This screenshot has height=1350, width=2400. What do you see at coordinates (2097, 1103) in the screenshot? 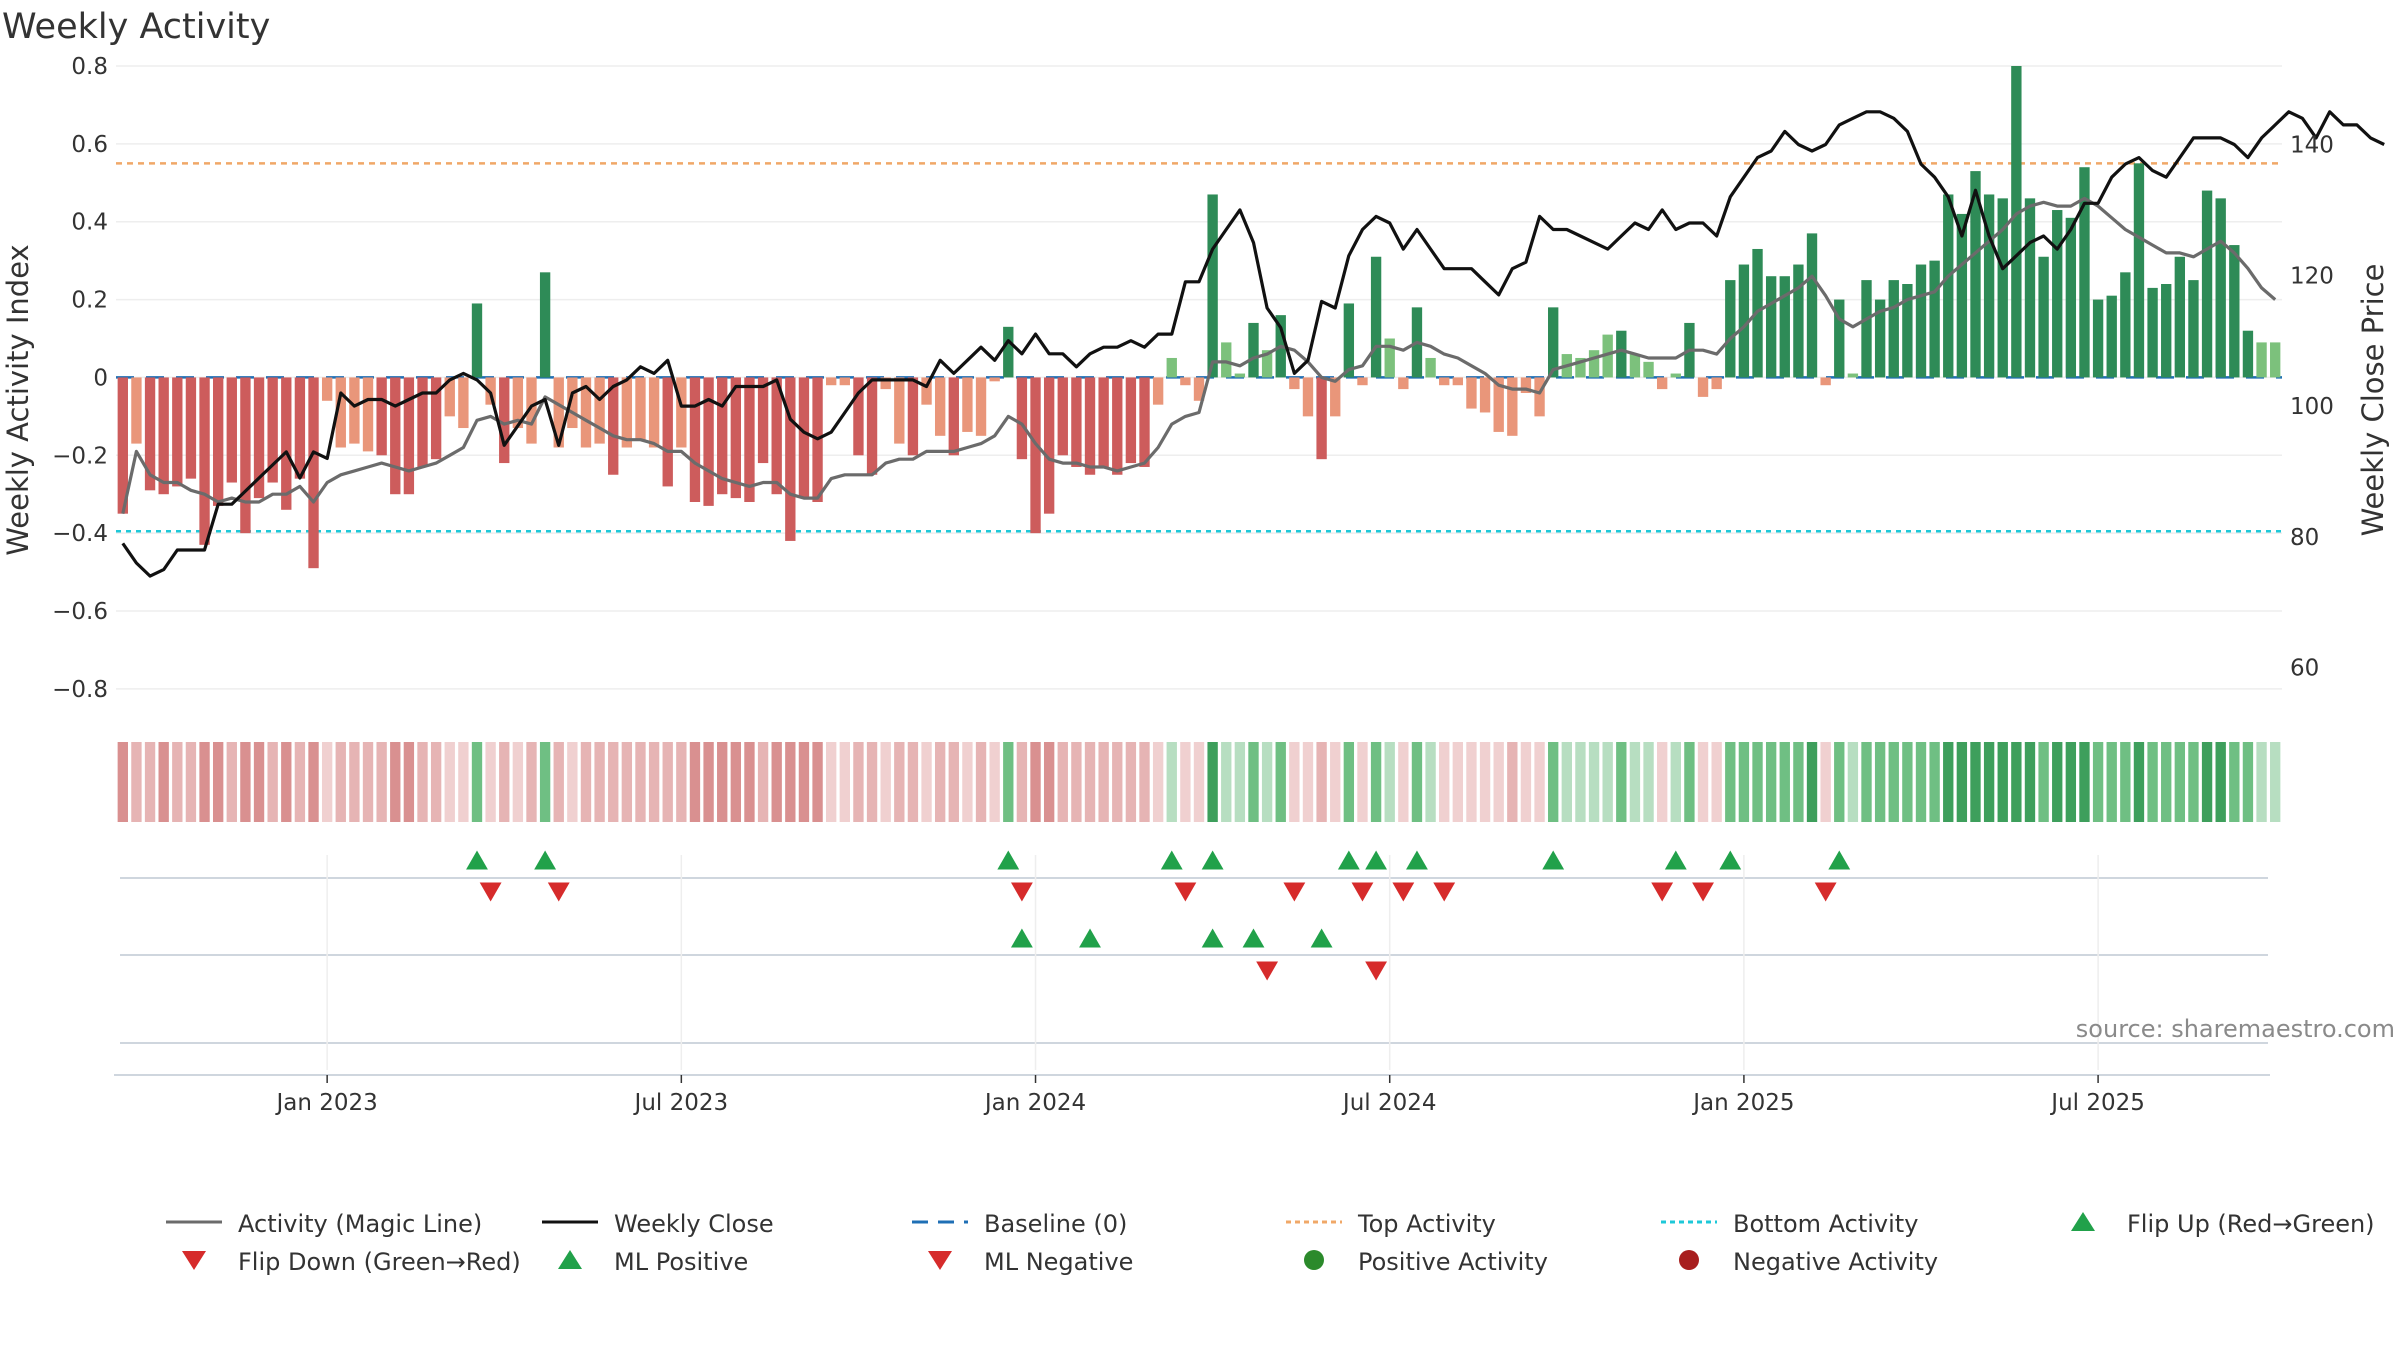
I see `date-tick-label: Jul 2025` at bounding box center [2097, 1103].